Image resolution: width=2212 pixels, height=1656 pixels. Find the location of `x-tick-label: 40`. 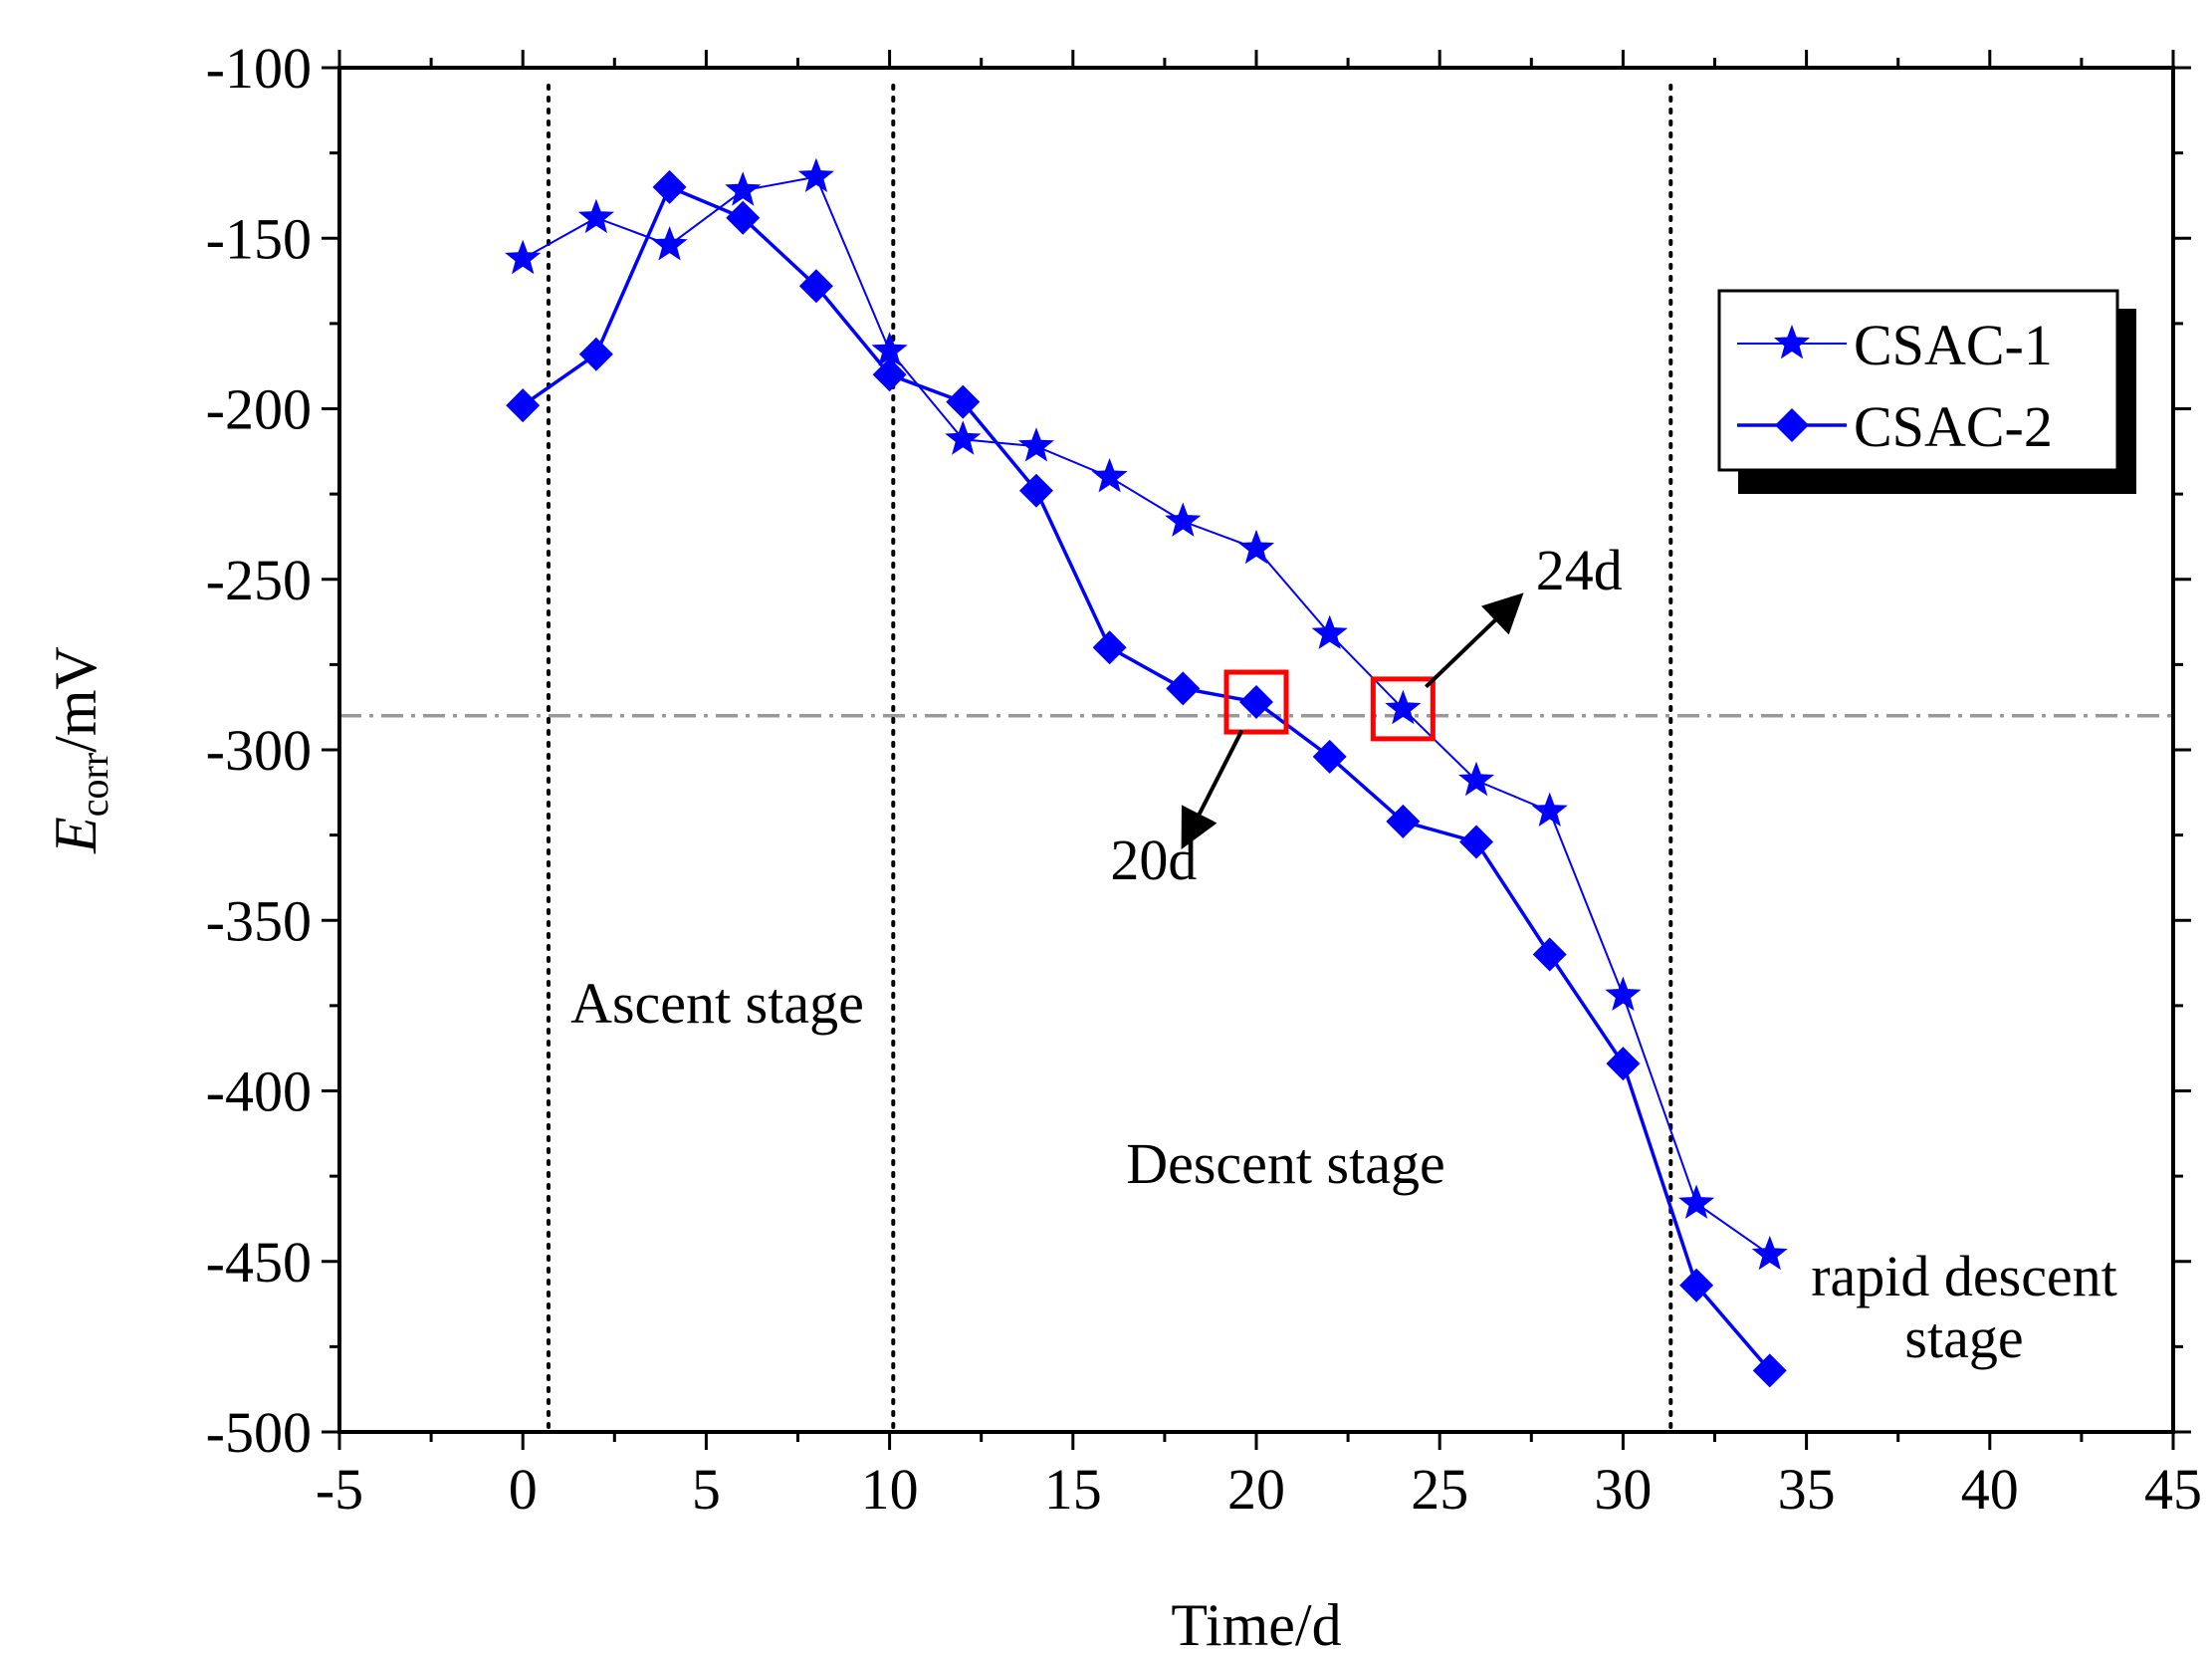

x-tick-label: 40 is located at coordinates (1990, 1489).